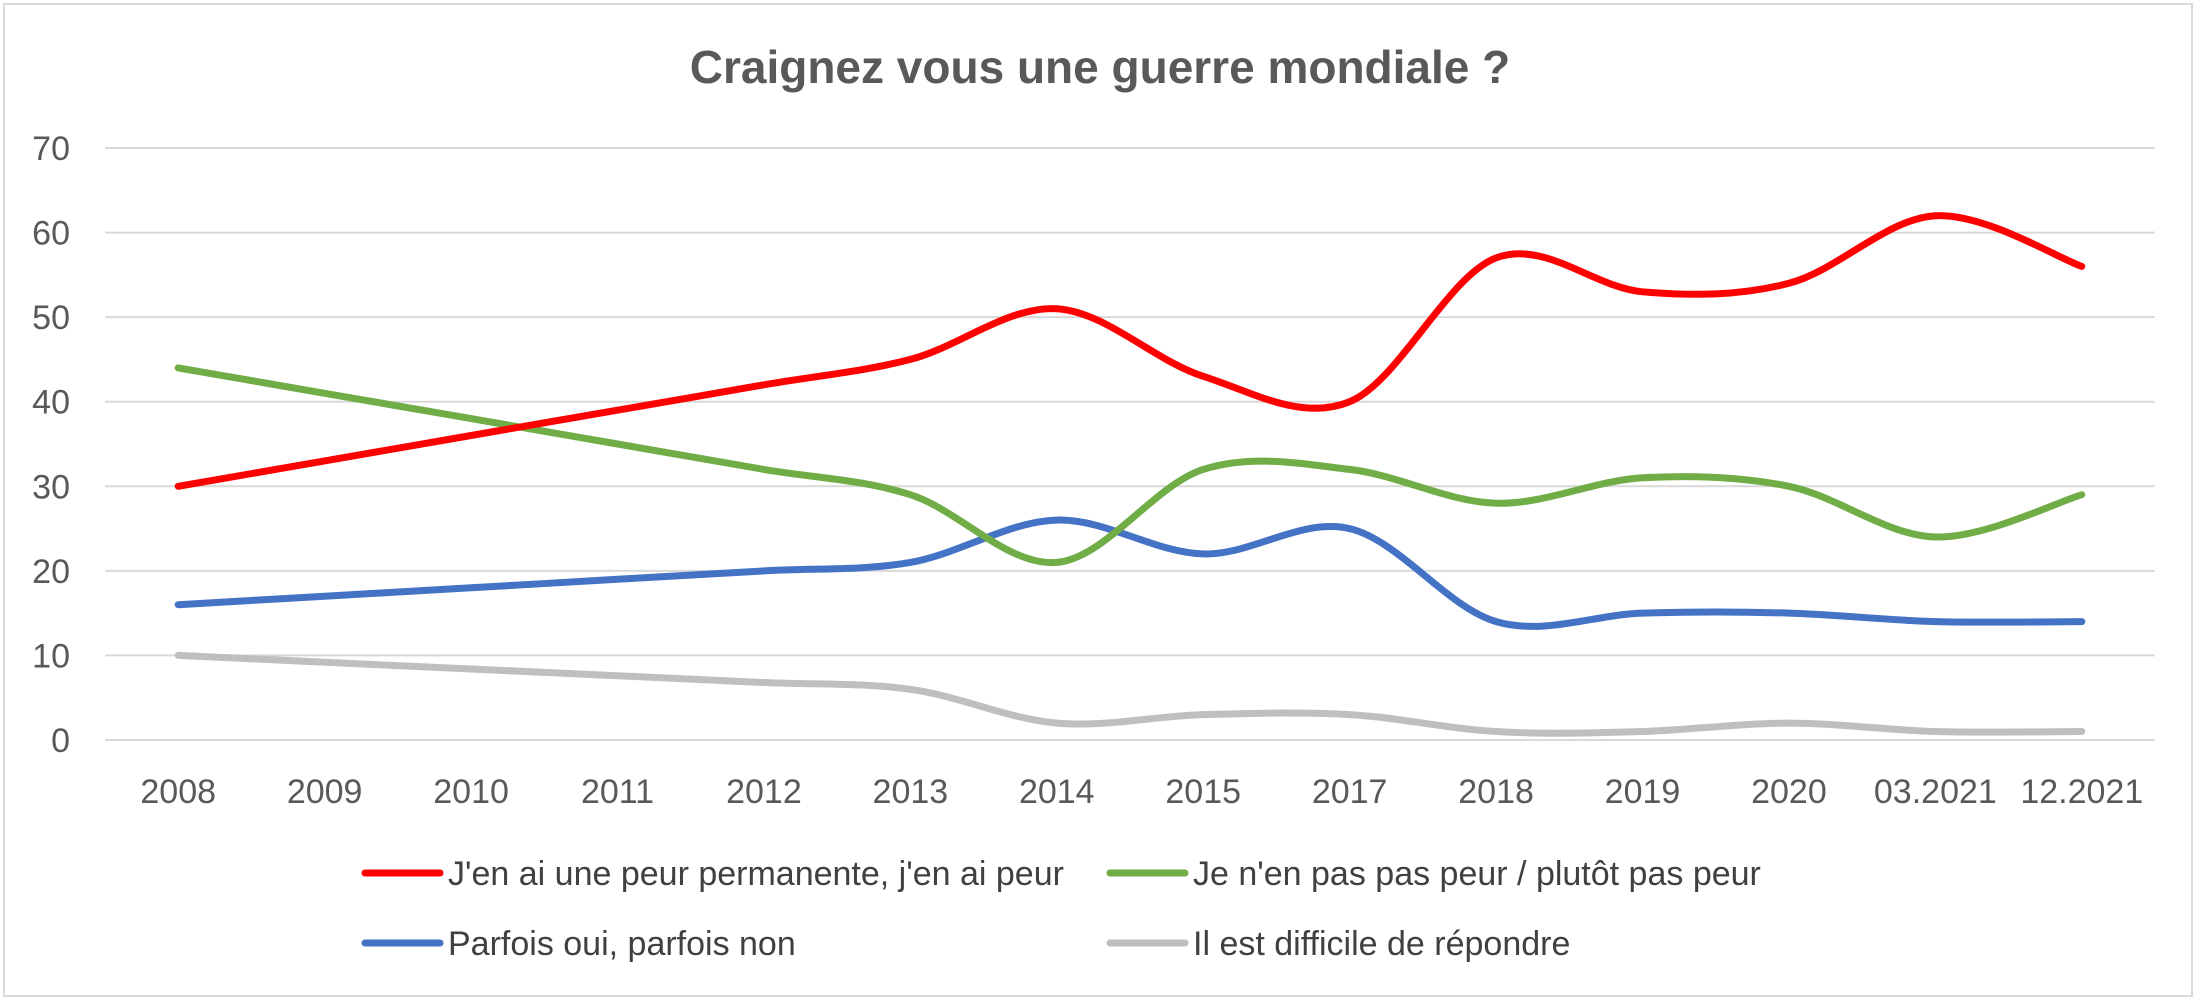  Describe the element at coordinates (471, 792) in the screenshot. I see `x-tick-label: 2010` at that location.